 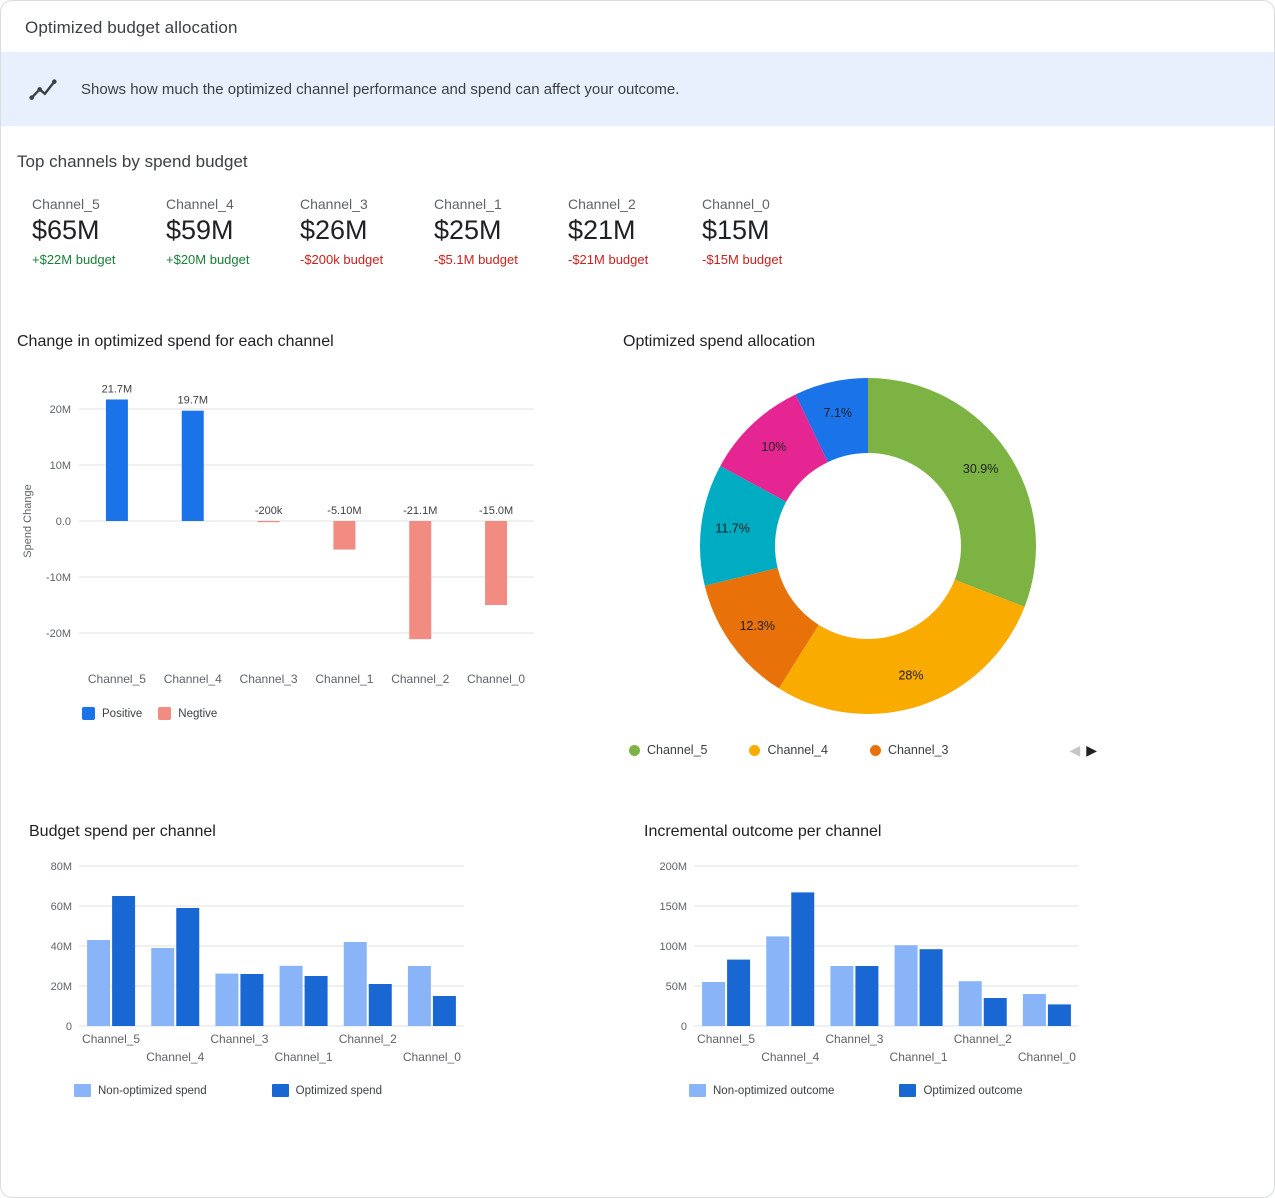 What do you see at coordinates (919, 1057) in the screenshot?
I see `category-label: Channel_1` at bounding box center [919, 1057].